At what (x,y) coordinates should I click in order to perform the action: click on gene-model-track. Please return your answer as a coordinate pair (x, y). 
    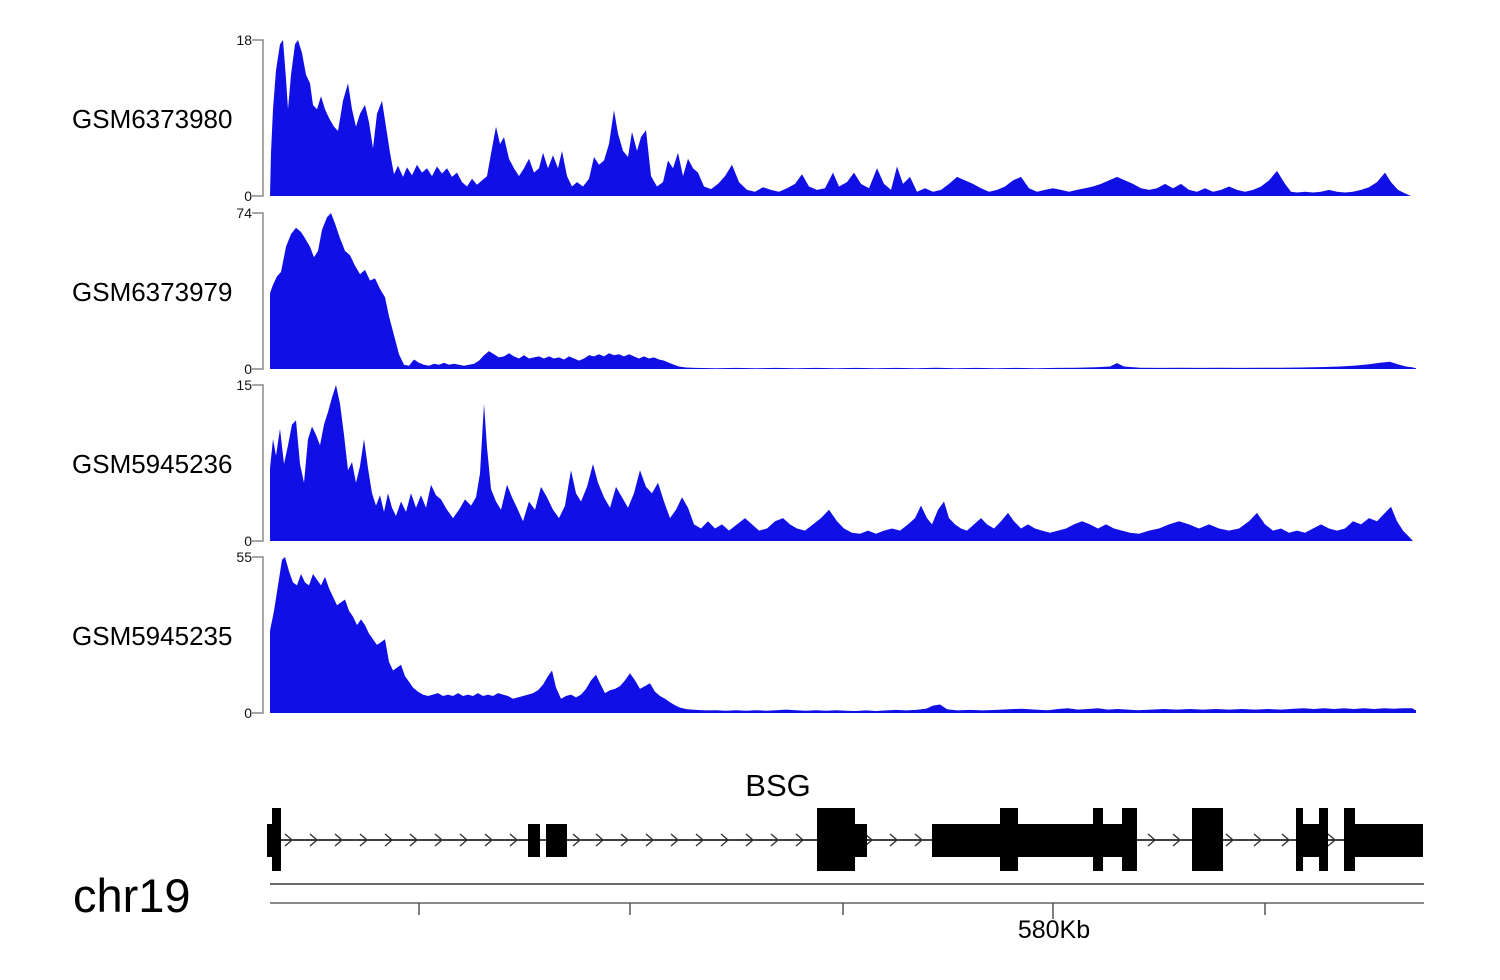
    Looking at the image, I should click on (845, 863).